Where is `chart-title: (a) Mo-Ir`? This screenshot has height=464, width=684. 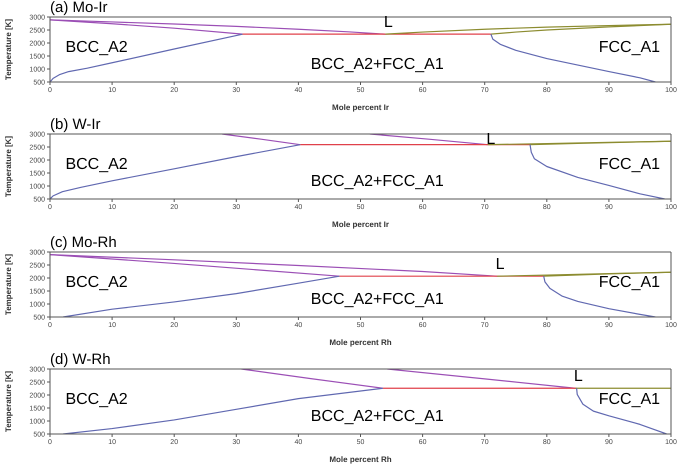 chart-title: (a) Mo-Ir is located at coordinates (79, 8).